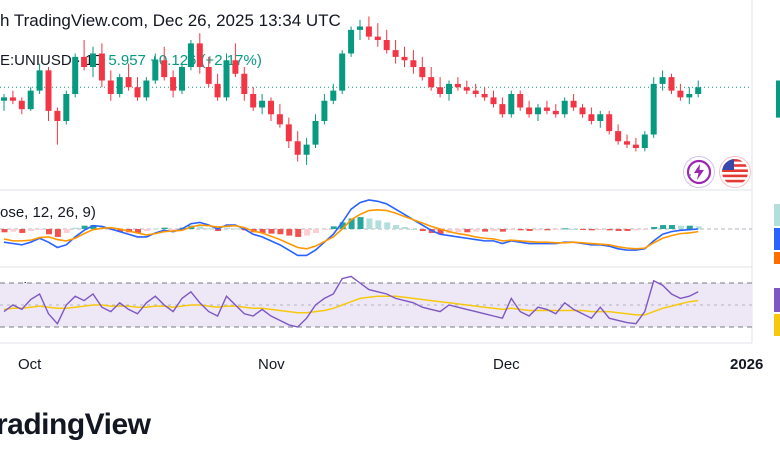 The image size is (780, 470). What do you see at coordinates (777, 300) in the screenshot?
I see `rsi-axis-tag` at bounding box center [777, 300].